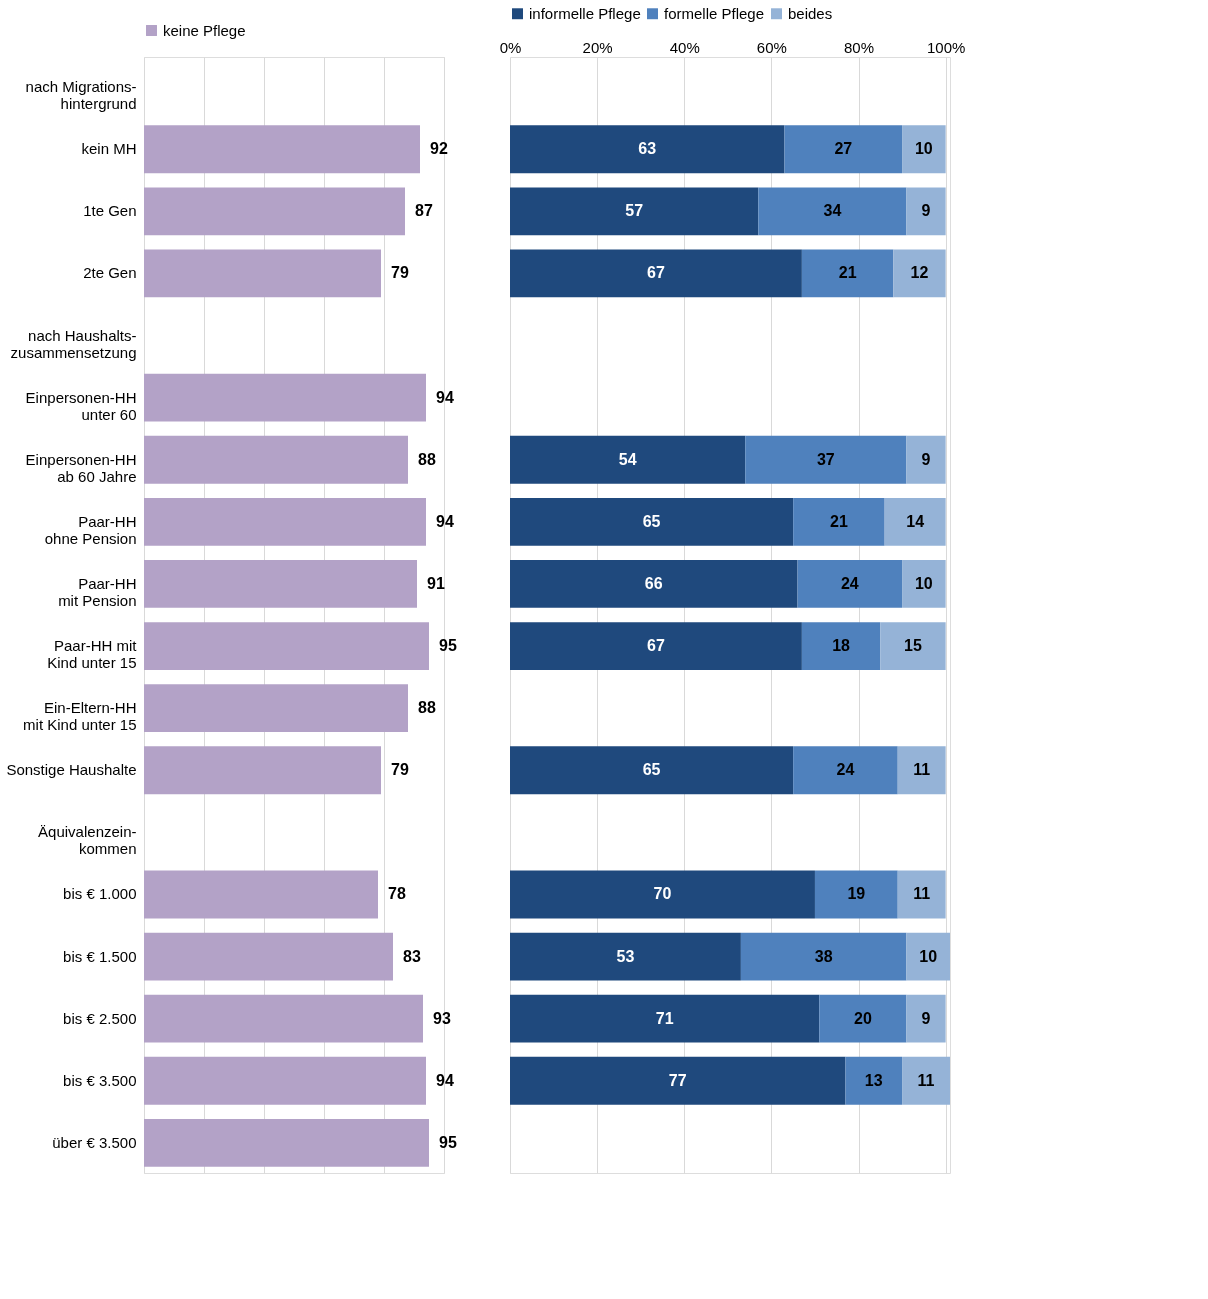 The width and height of the screenshot is (1208, 1299). I want to click on y-tick-label: Einpersonen-HH unter 60, so click(81, 405).